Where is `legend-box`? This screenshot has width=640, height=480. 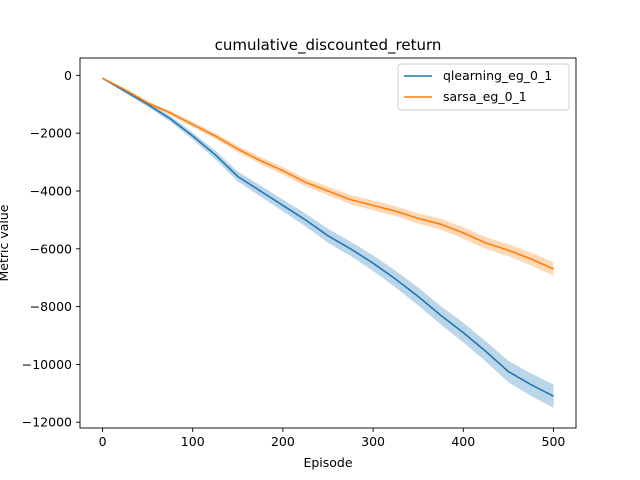
legend-box is located at coordinates (483, 87).